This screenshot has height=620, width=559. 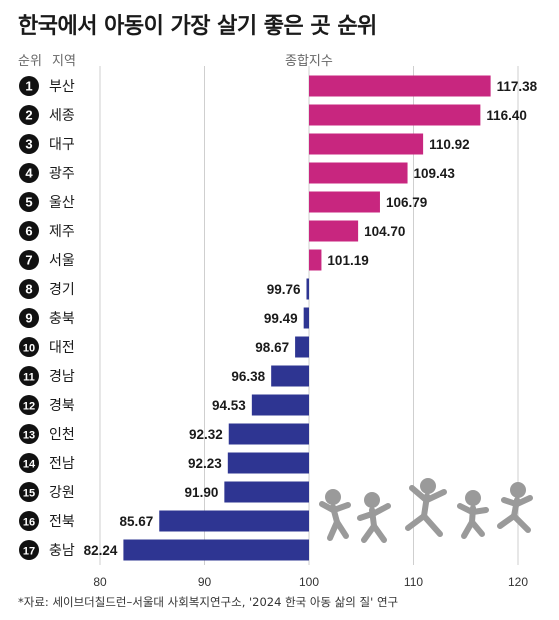 I want to click on rank-number: 2, so click(x=28, y=115).